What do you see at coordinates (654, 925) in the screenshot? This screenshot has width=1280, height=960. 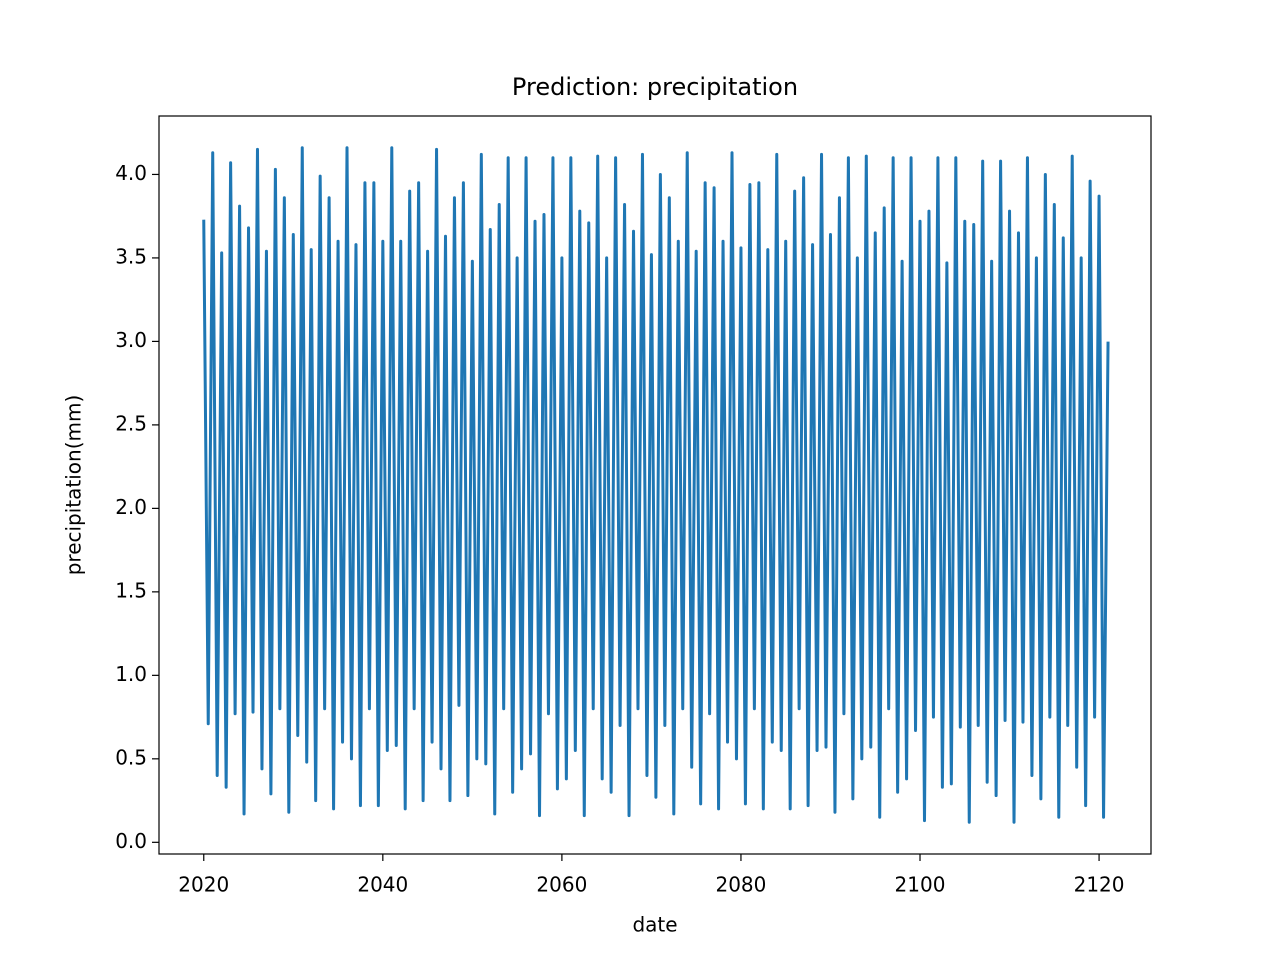 I see `x-axis-label: date` at bounding box center [654, 925].